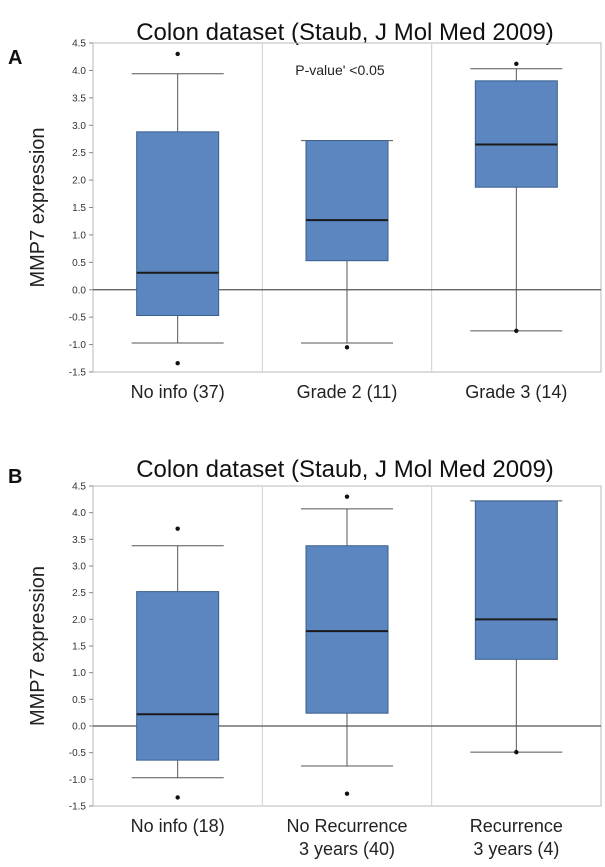 The image size is (605, 867). Describe the element at coordinates (15, 477) in the screenshot. I see `panel-letter: B` at that location.